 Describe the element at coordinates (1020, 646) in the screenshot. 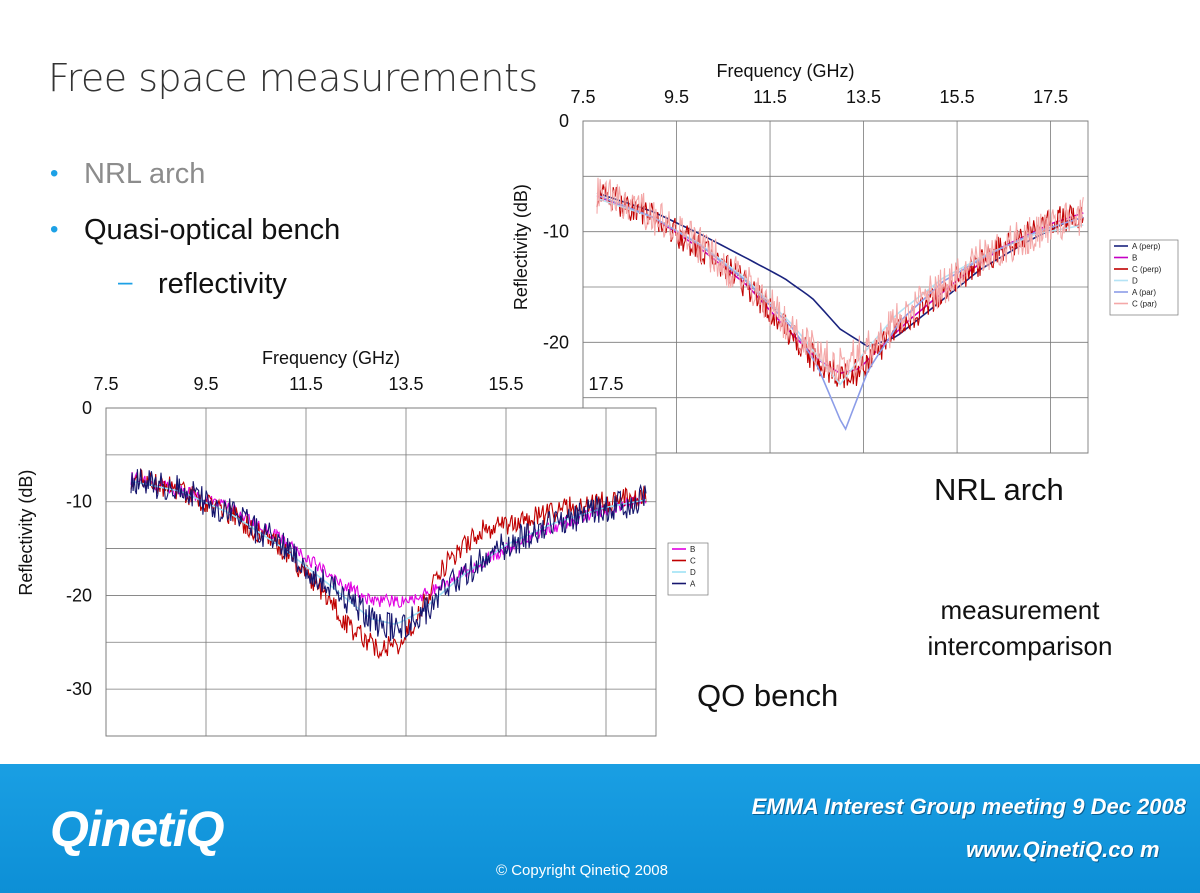

I see `note-line: intercomparison` at that location.